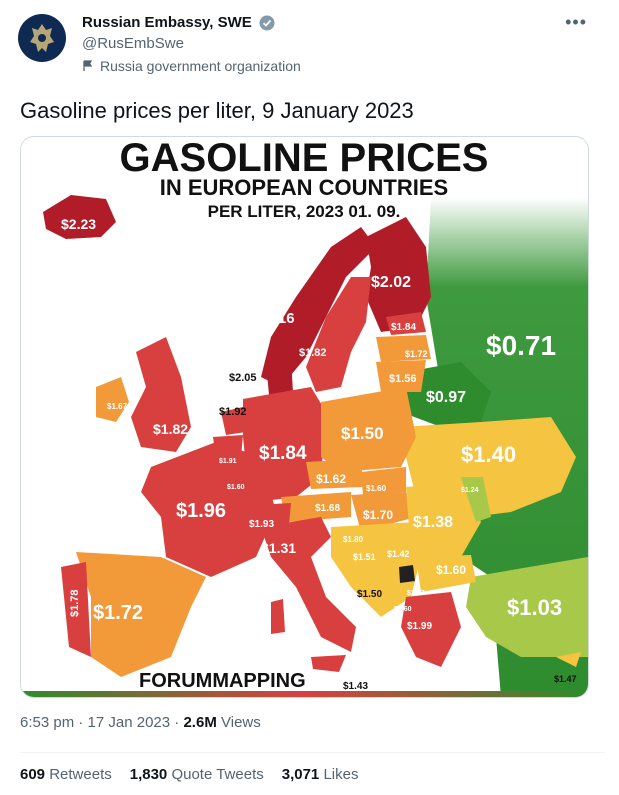 This screenshot has width=619, height=795. What do you see at coordinates (222, 681) in the screenshot?
I see `map-source: FORUMMAPPING` at bounding box center [222, 681].